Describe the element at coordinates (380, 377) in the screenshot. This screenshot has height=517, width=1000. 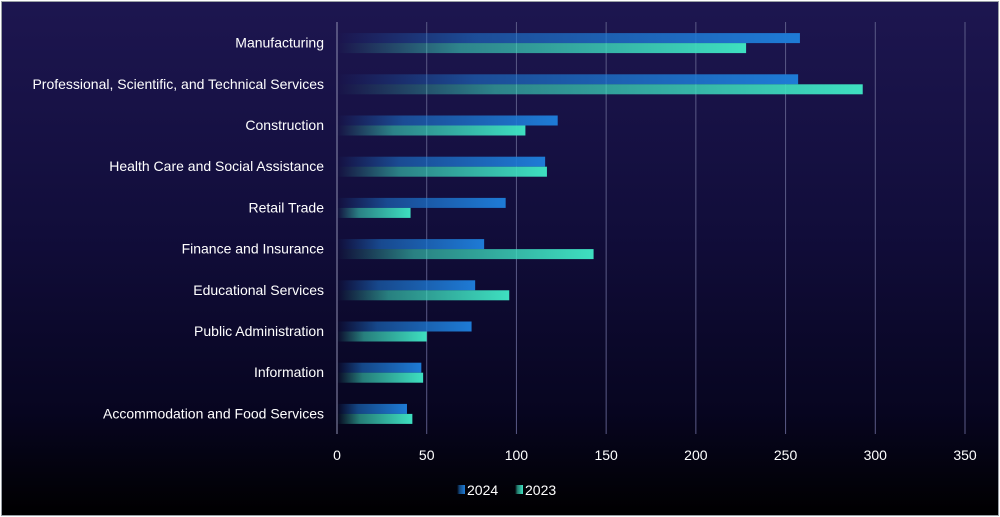
I see `bar-2023-information` at that location.